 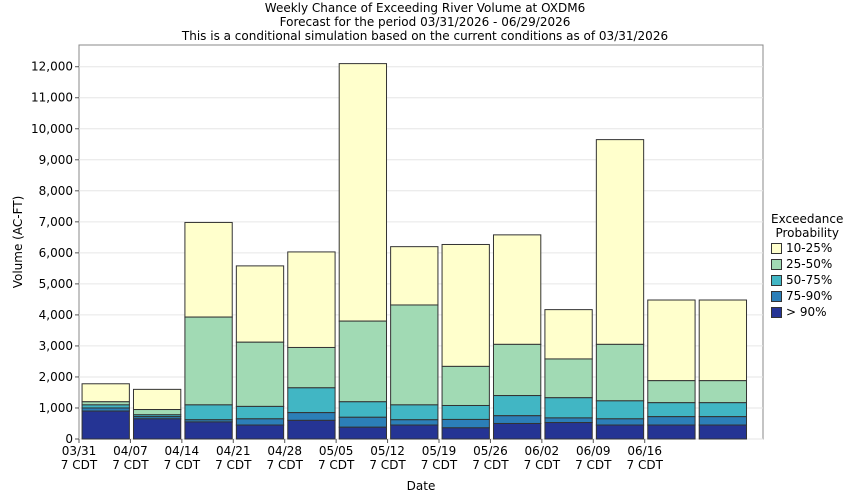 I want to click on y-tick-label: 0, so click(x=69, y=439).